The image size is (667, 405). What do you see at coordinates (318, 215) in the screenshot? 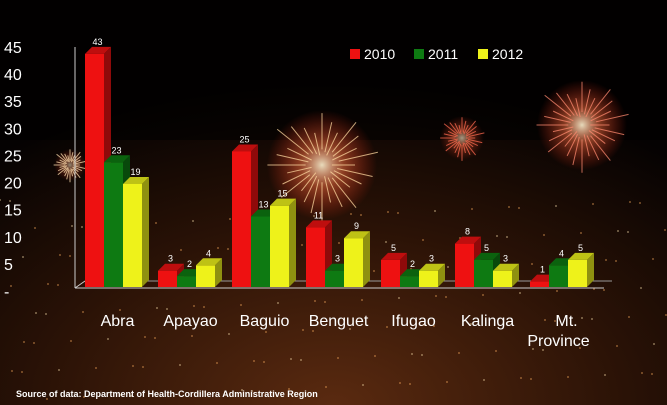
I see `data-label: 11` at bounding box center [318, 215].